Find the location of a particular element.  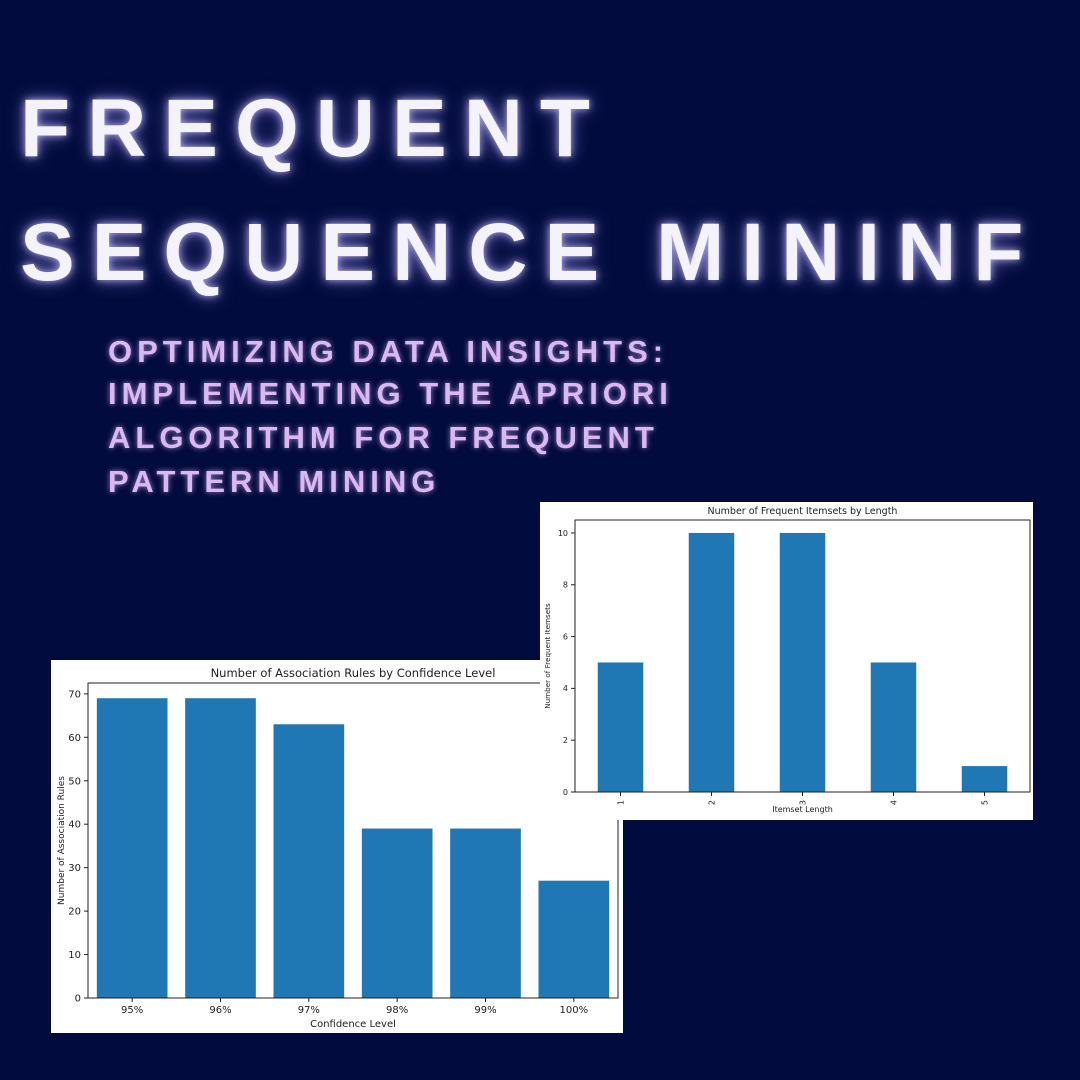

y-axis-label: Number of Association Rules is located at coordinates (62, 840).